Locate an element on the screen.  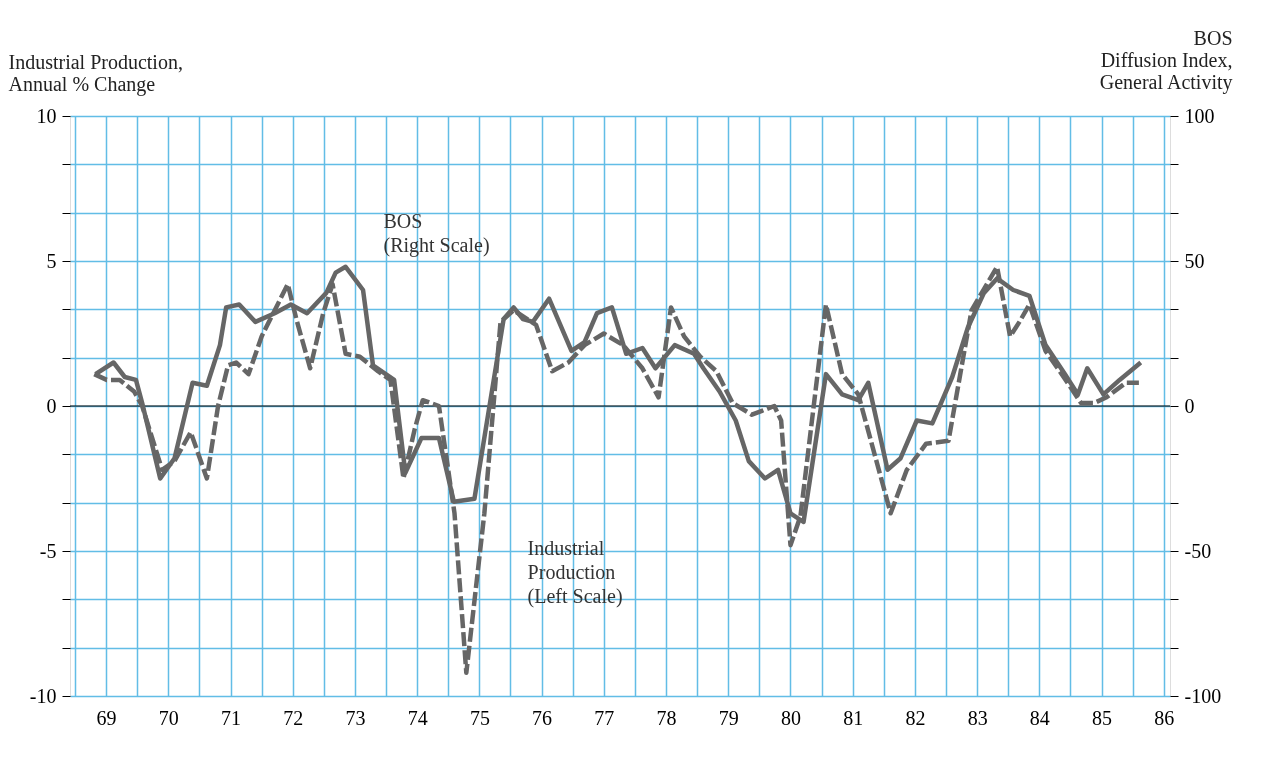
x-tick-label: 72 is located at coordinates (293, 717).